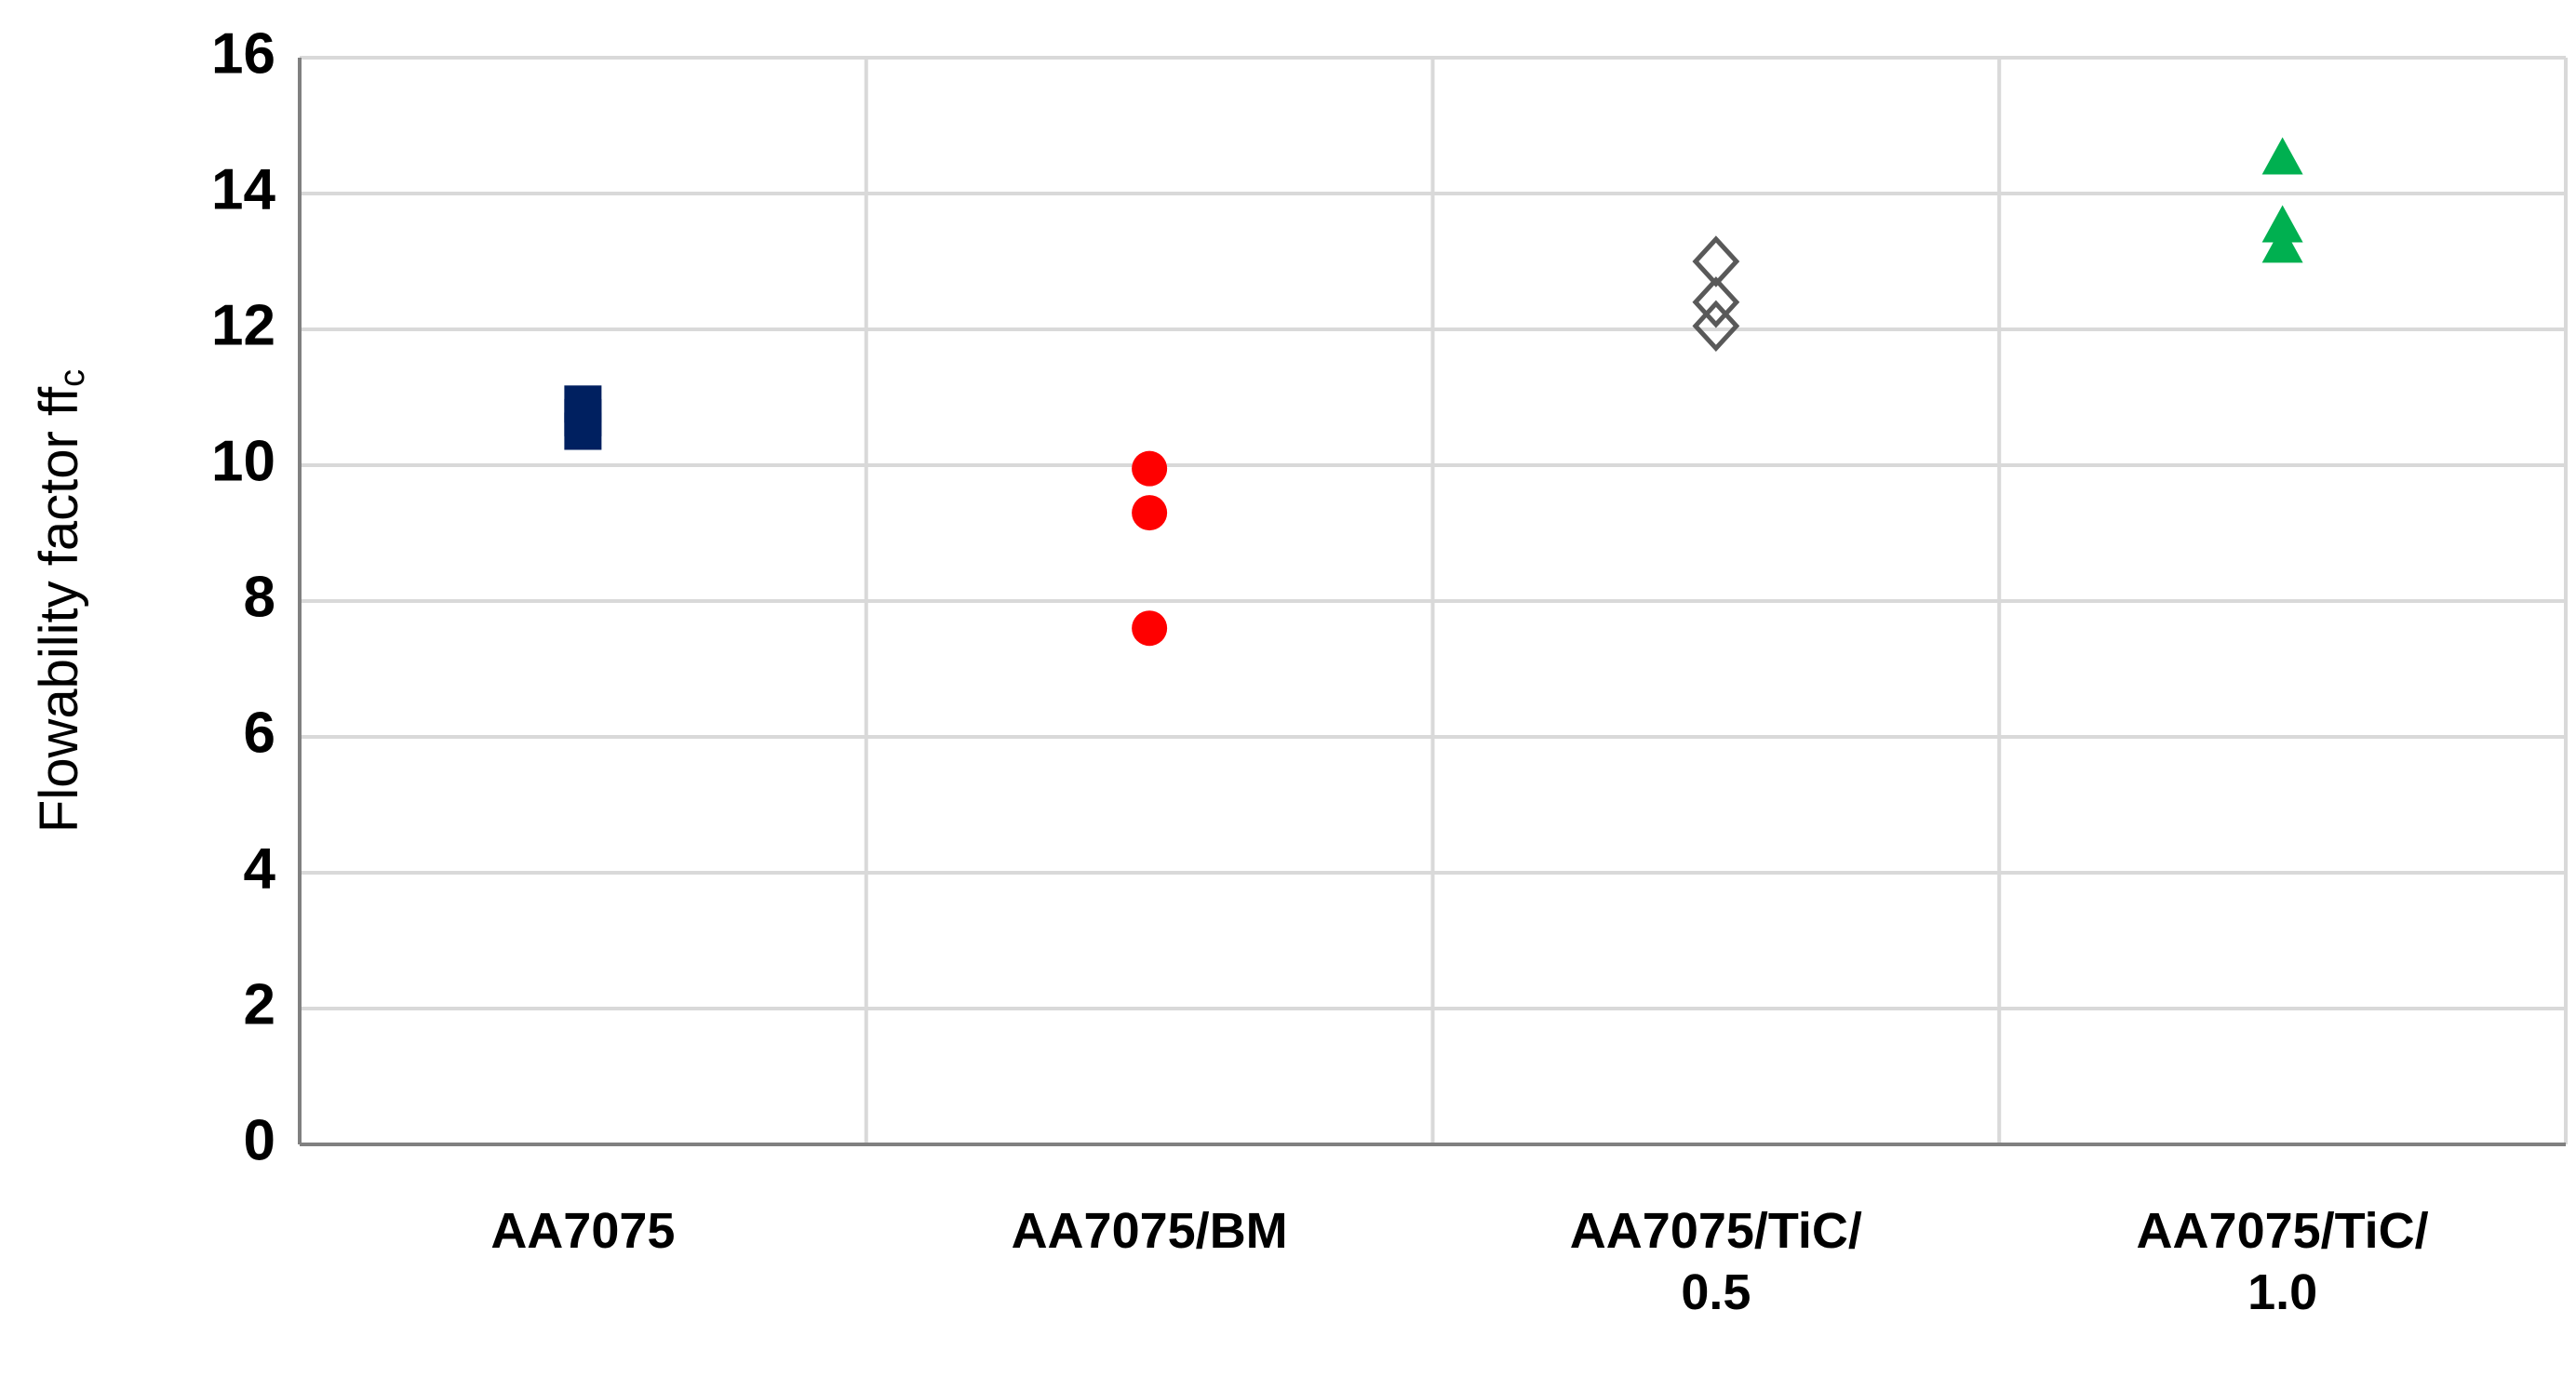 The height and width of the screenshot is (1377, 2576). What do you see at coordinates (243, 325) in the screenshot?
I see `y-tick-label: 12` at bounding box center [243, 325].